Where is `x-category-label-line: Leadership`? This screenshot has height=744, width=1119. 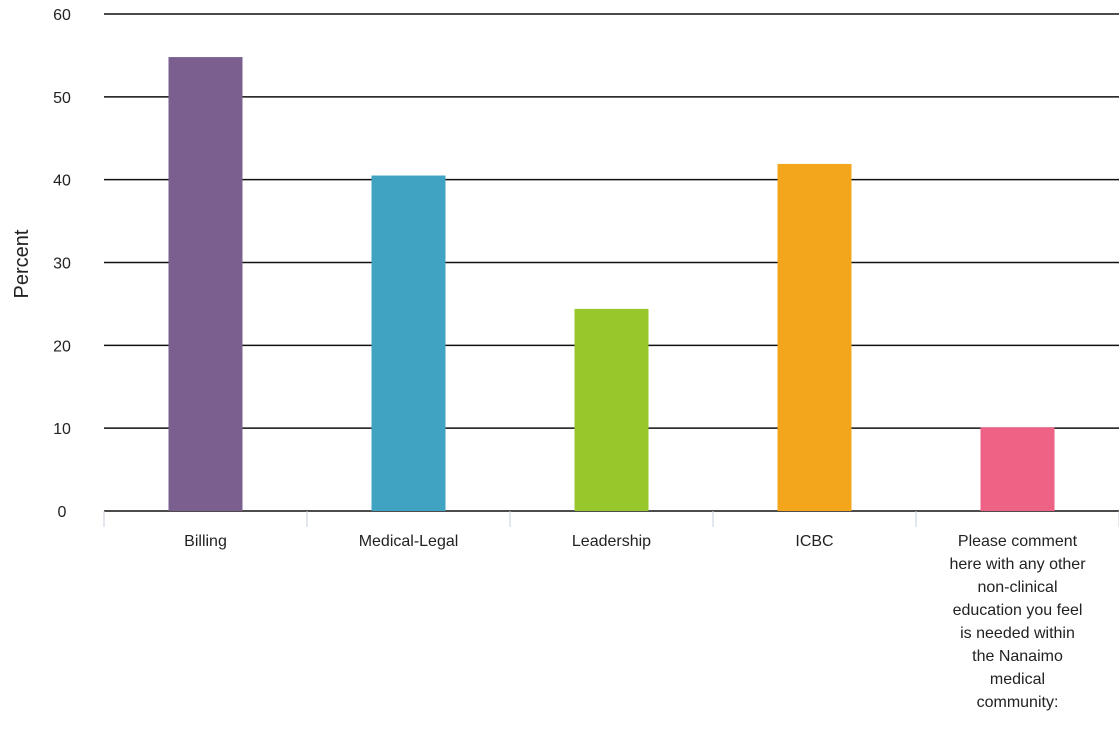
x-category-label-line: Leadership is located at coordinates (611, 541).